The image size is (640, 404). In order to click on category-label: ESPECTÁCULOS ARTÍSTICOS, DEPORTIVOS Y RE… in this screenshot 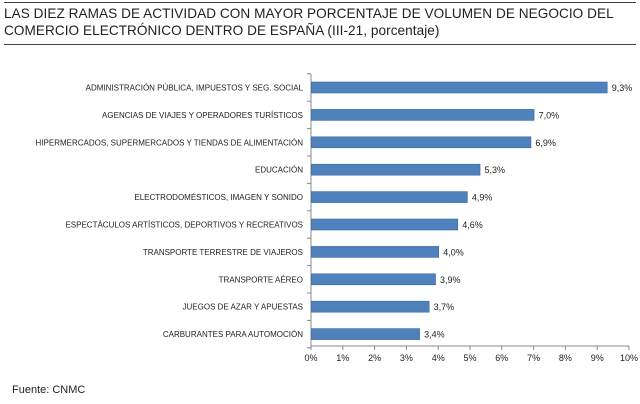, I will do `click(184, 225)`.